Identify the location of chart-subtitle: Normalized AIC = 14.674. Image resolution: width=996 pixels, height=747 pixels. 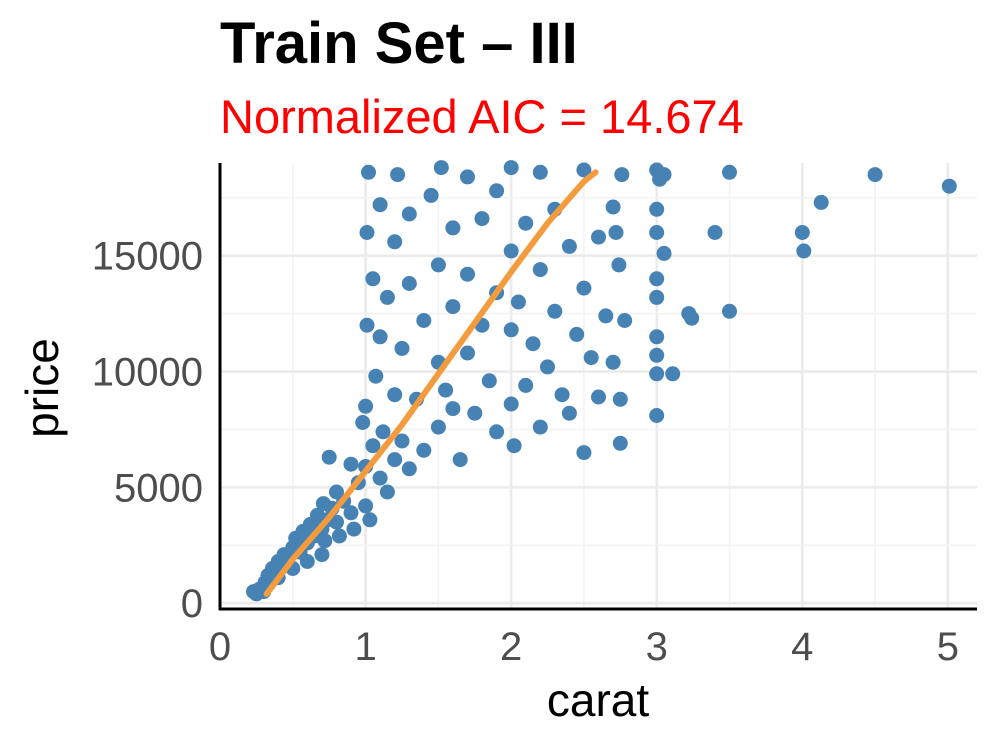
(482, 116).